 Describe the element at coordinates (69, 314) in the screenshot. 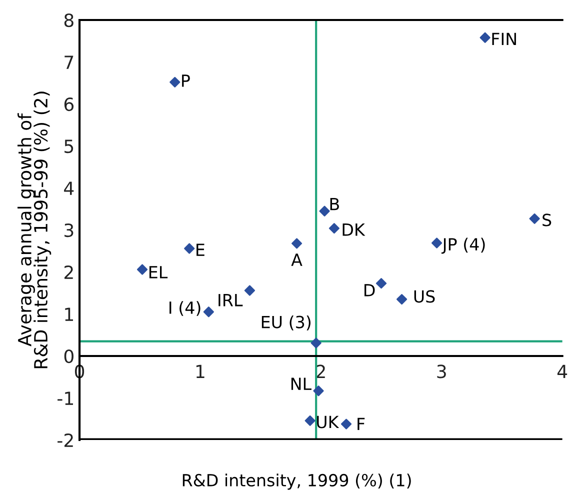

I see `y-tick-label: 1` at that location.